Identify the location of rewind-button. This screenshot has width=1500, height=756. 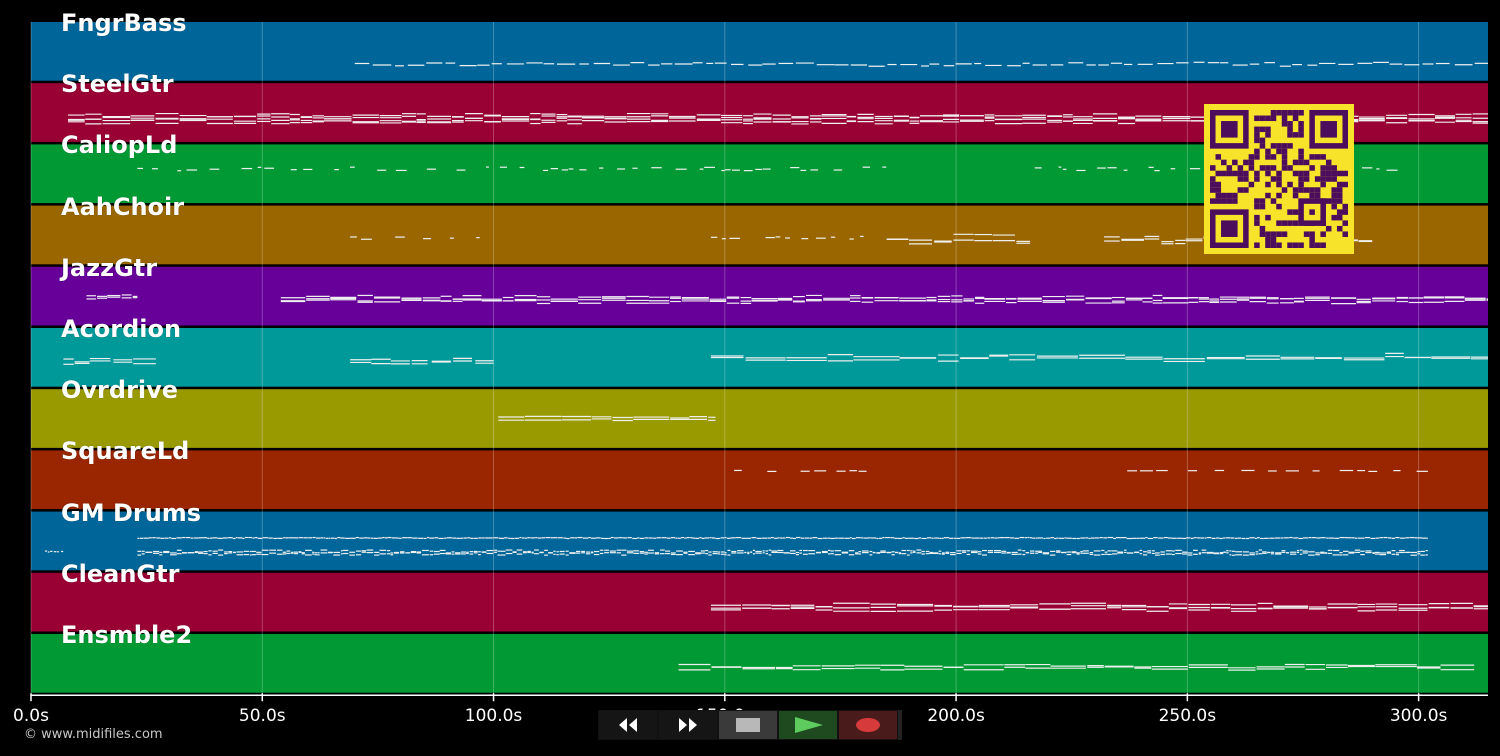
(628, 725).